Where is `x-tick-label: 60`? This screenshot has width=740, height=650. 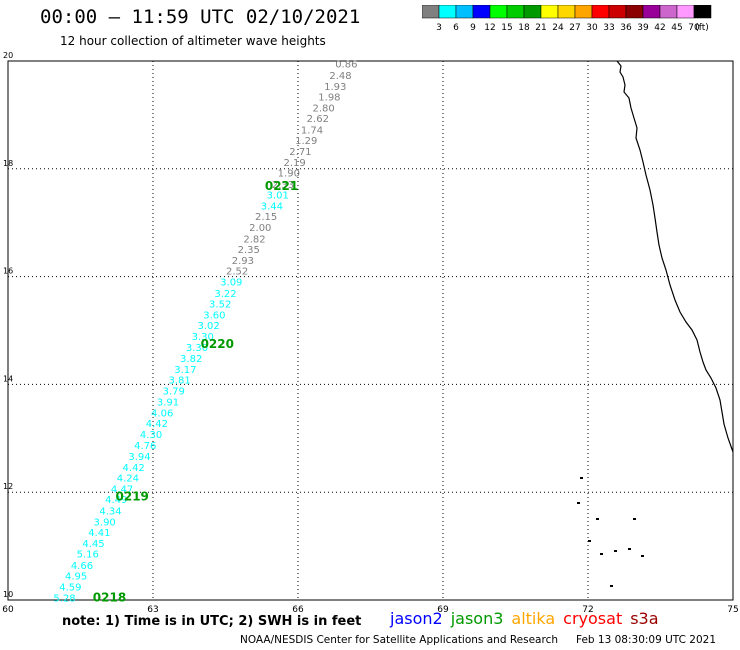 x-tick-label: 60 is located at coordinates (8, 610).